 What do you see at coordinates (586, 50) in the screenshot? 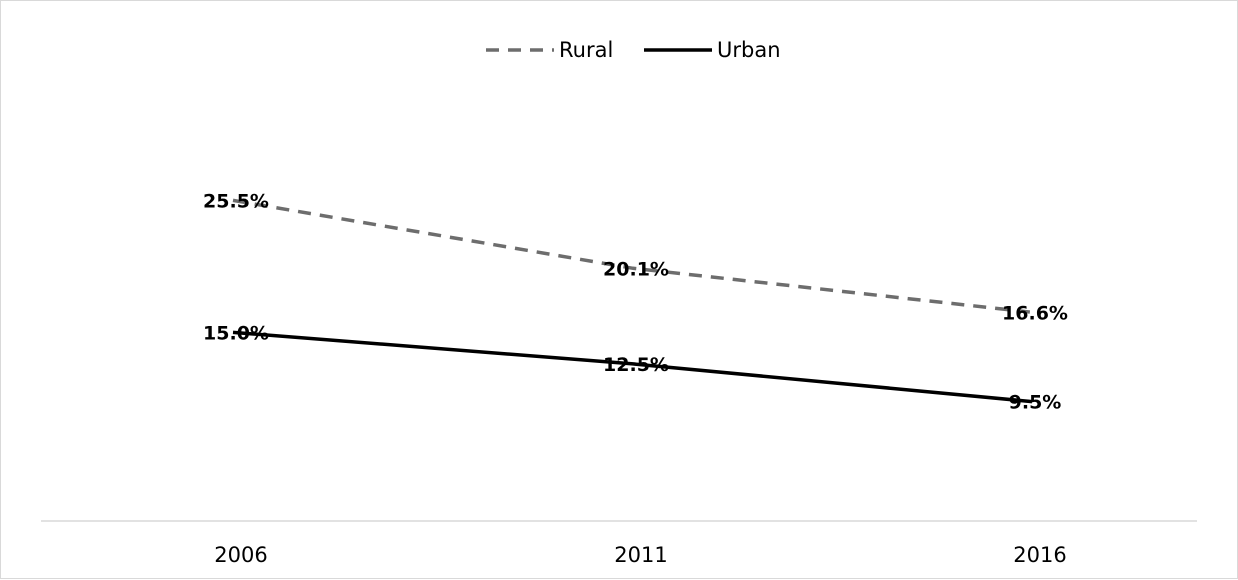
I see `legend-label-rural: Rural` at bounding box center [586, 50].